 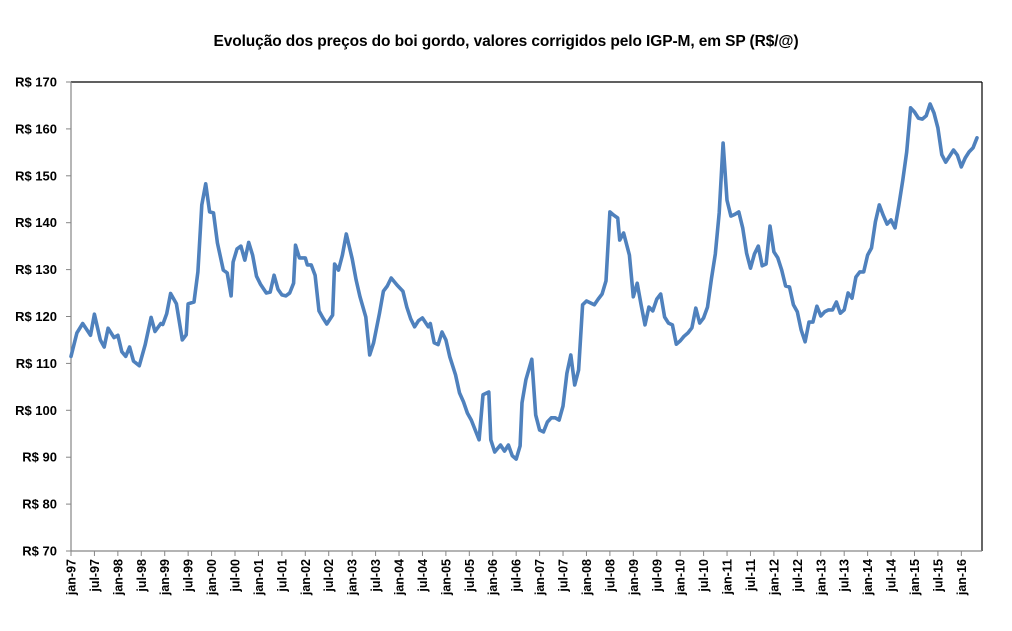 What do you see at coordinates (634, 577) in the screenshot?
I see `x-tick-label: jan-09` at bounding box center [634, 577].